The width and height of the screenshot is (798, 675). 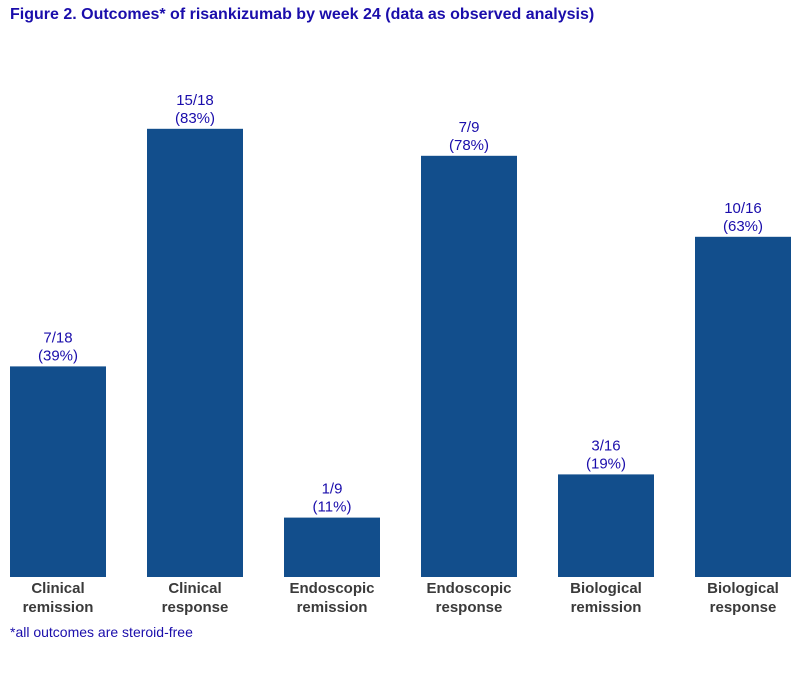 What do you see at coordinates (195, 598) in the screenshot?
I see `category-label-1: Clinical response` at bounding box center [195, 598].